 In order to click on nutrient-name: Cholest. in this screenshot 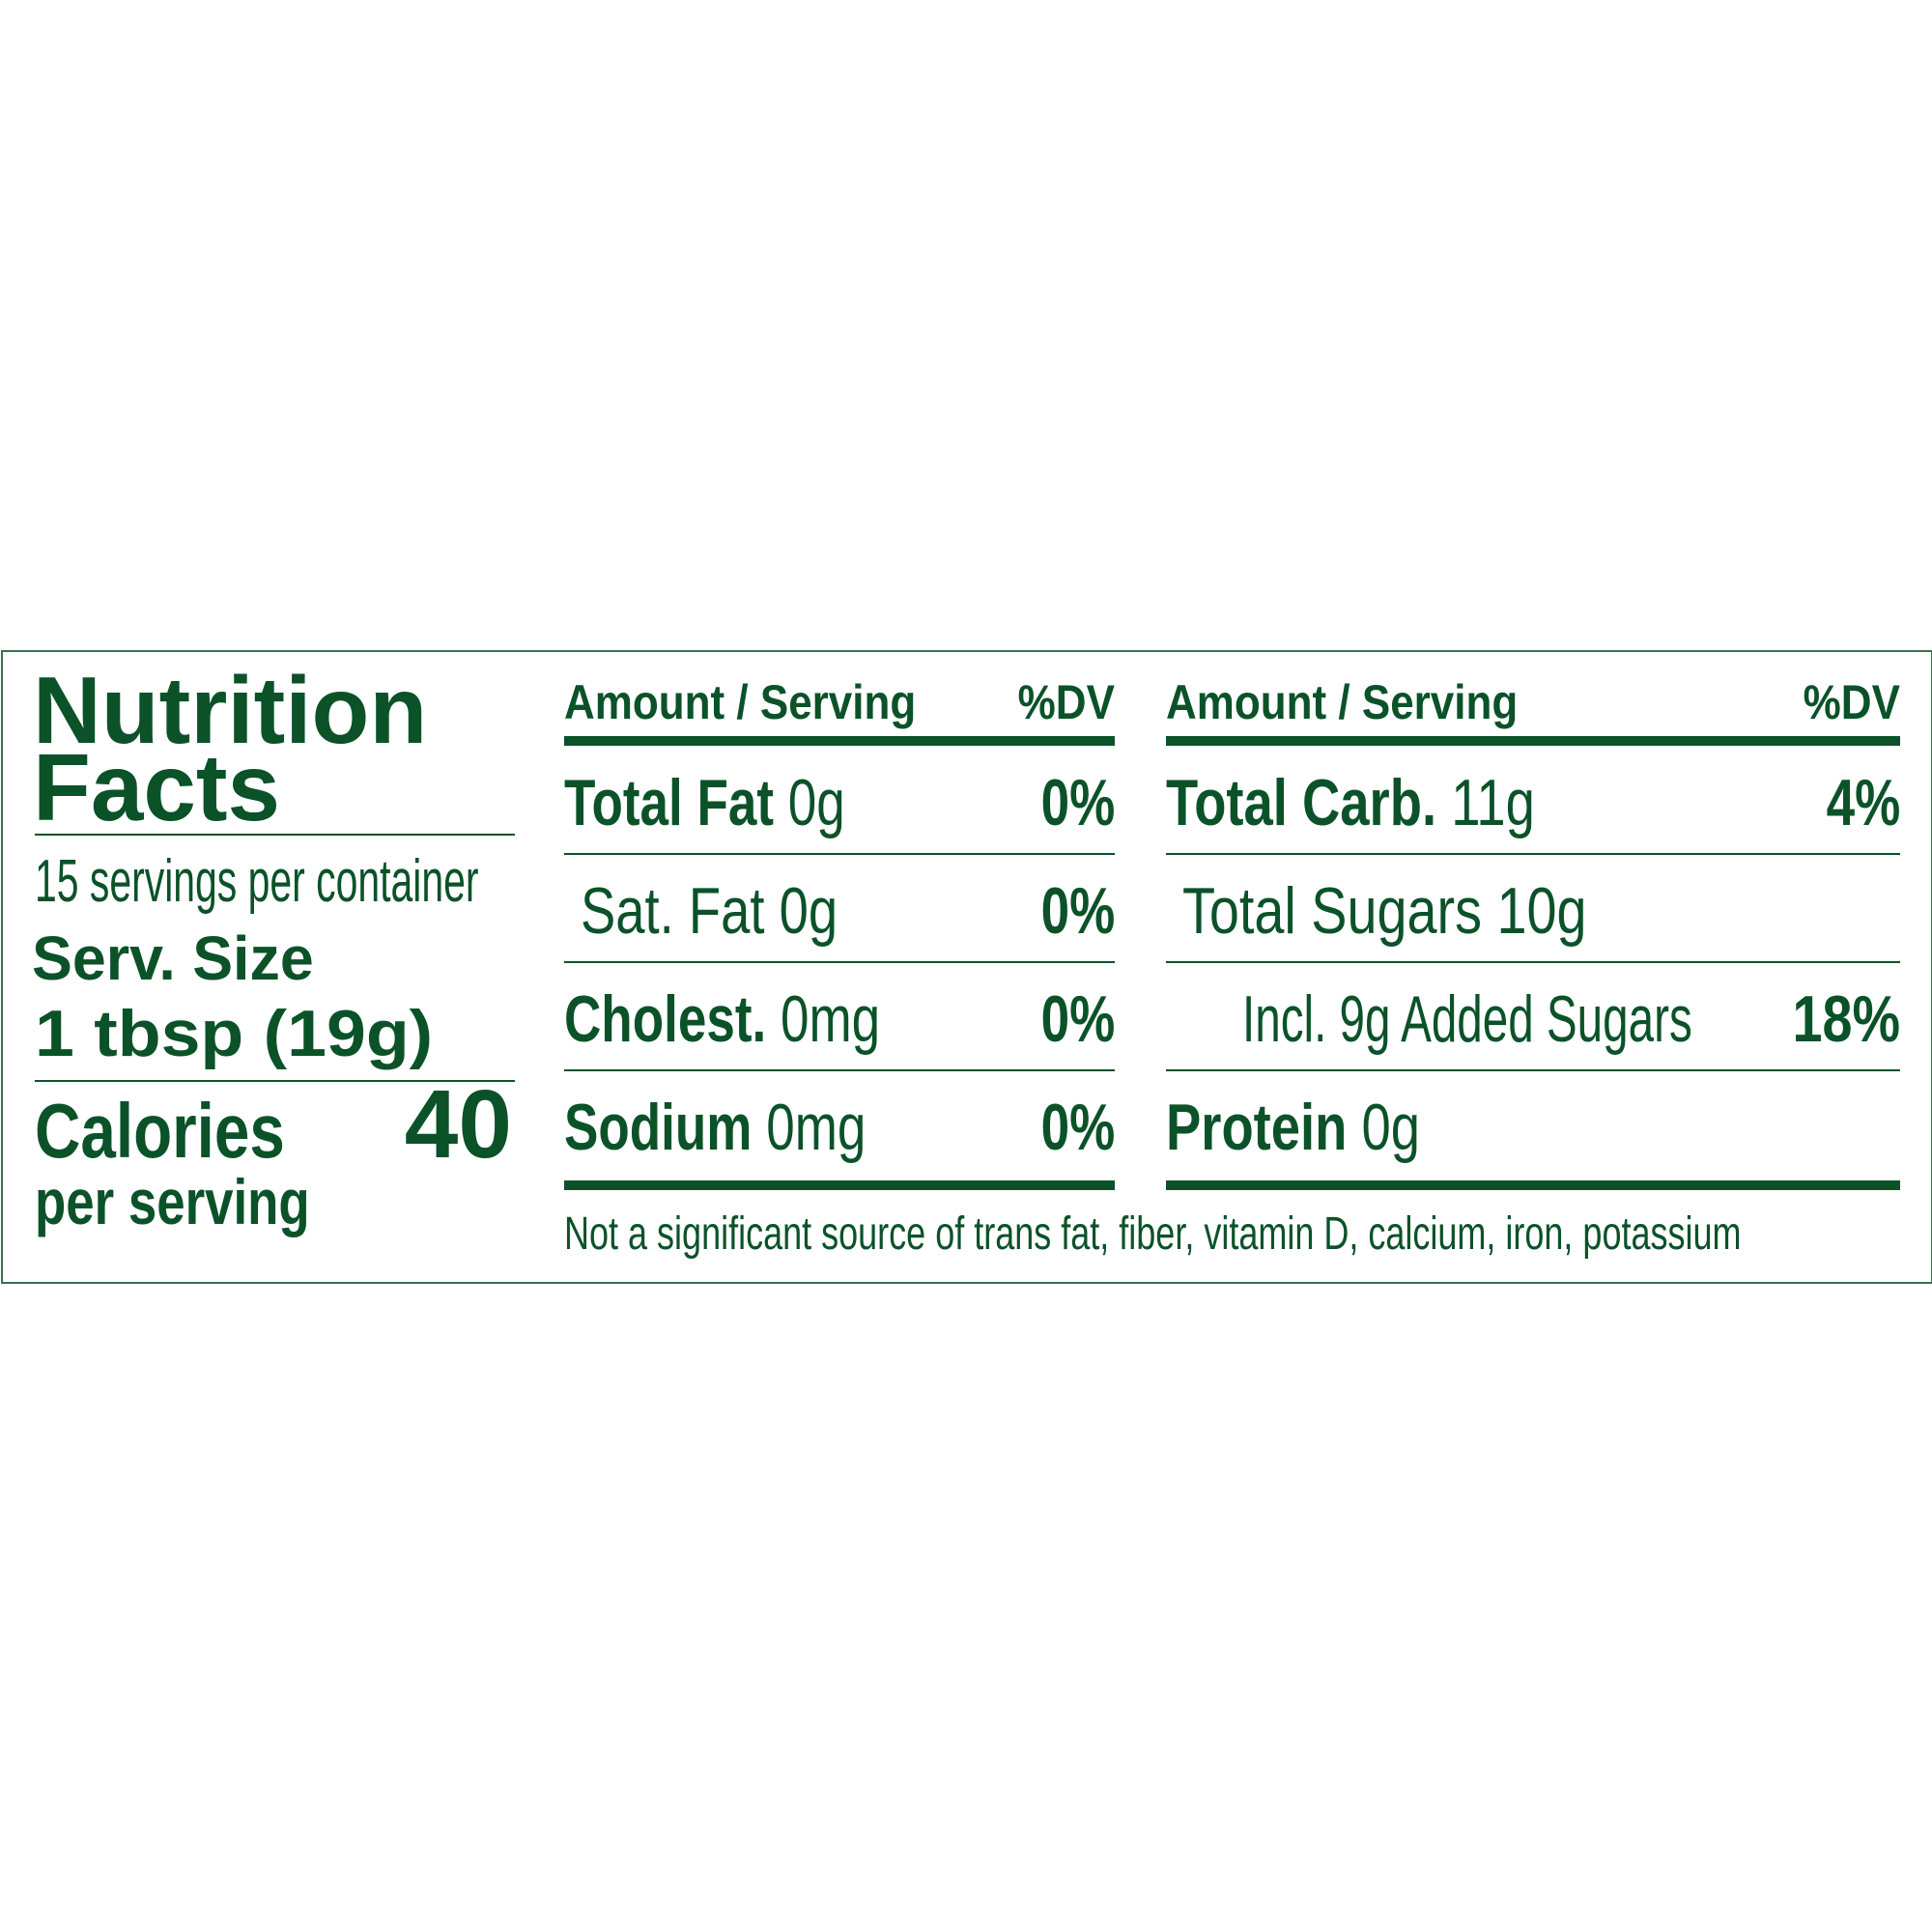, I will do `click(665, 1019)`.